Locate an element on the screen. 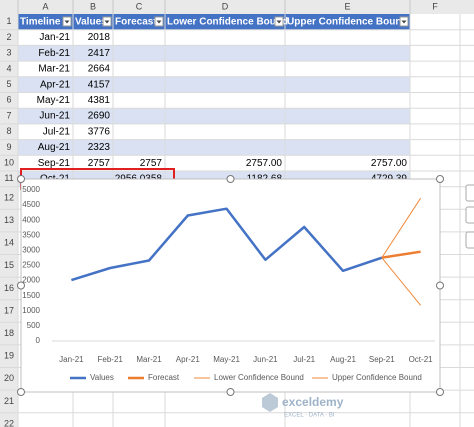 Image resolution: width=474 pixels, height=427 pixels. y-tick-label: 0 is located at coordinates (38, 340).